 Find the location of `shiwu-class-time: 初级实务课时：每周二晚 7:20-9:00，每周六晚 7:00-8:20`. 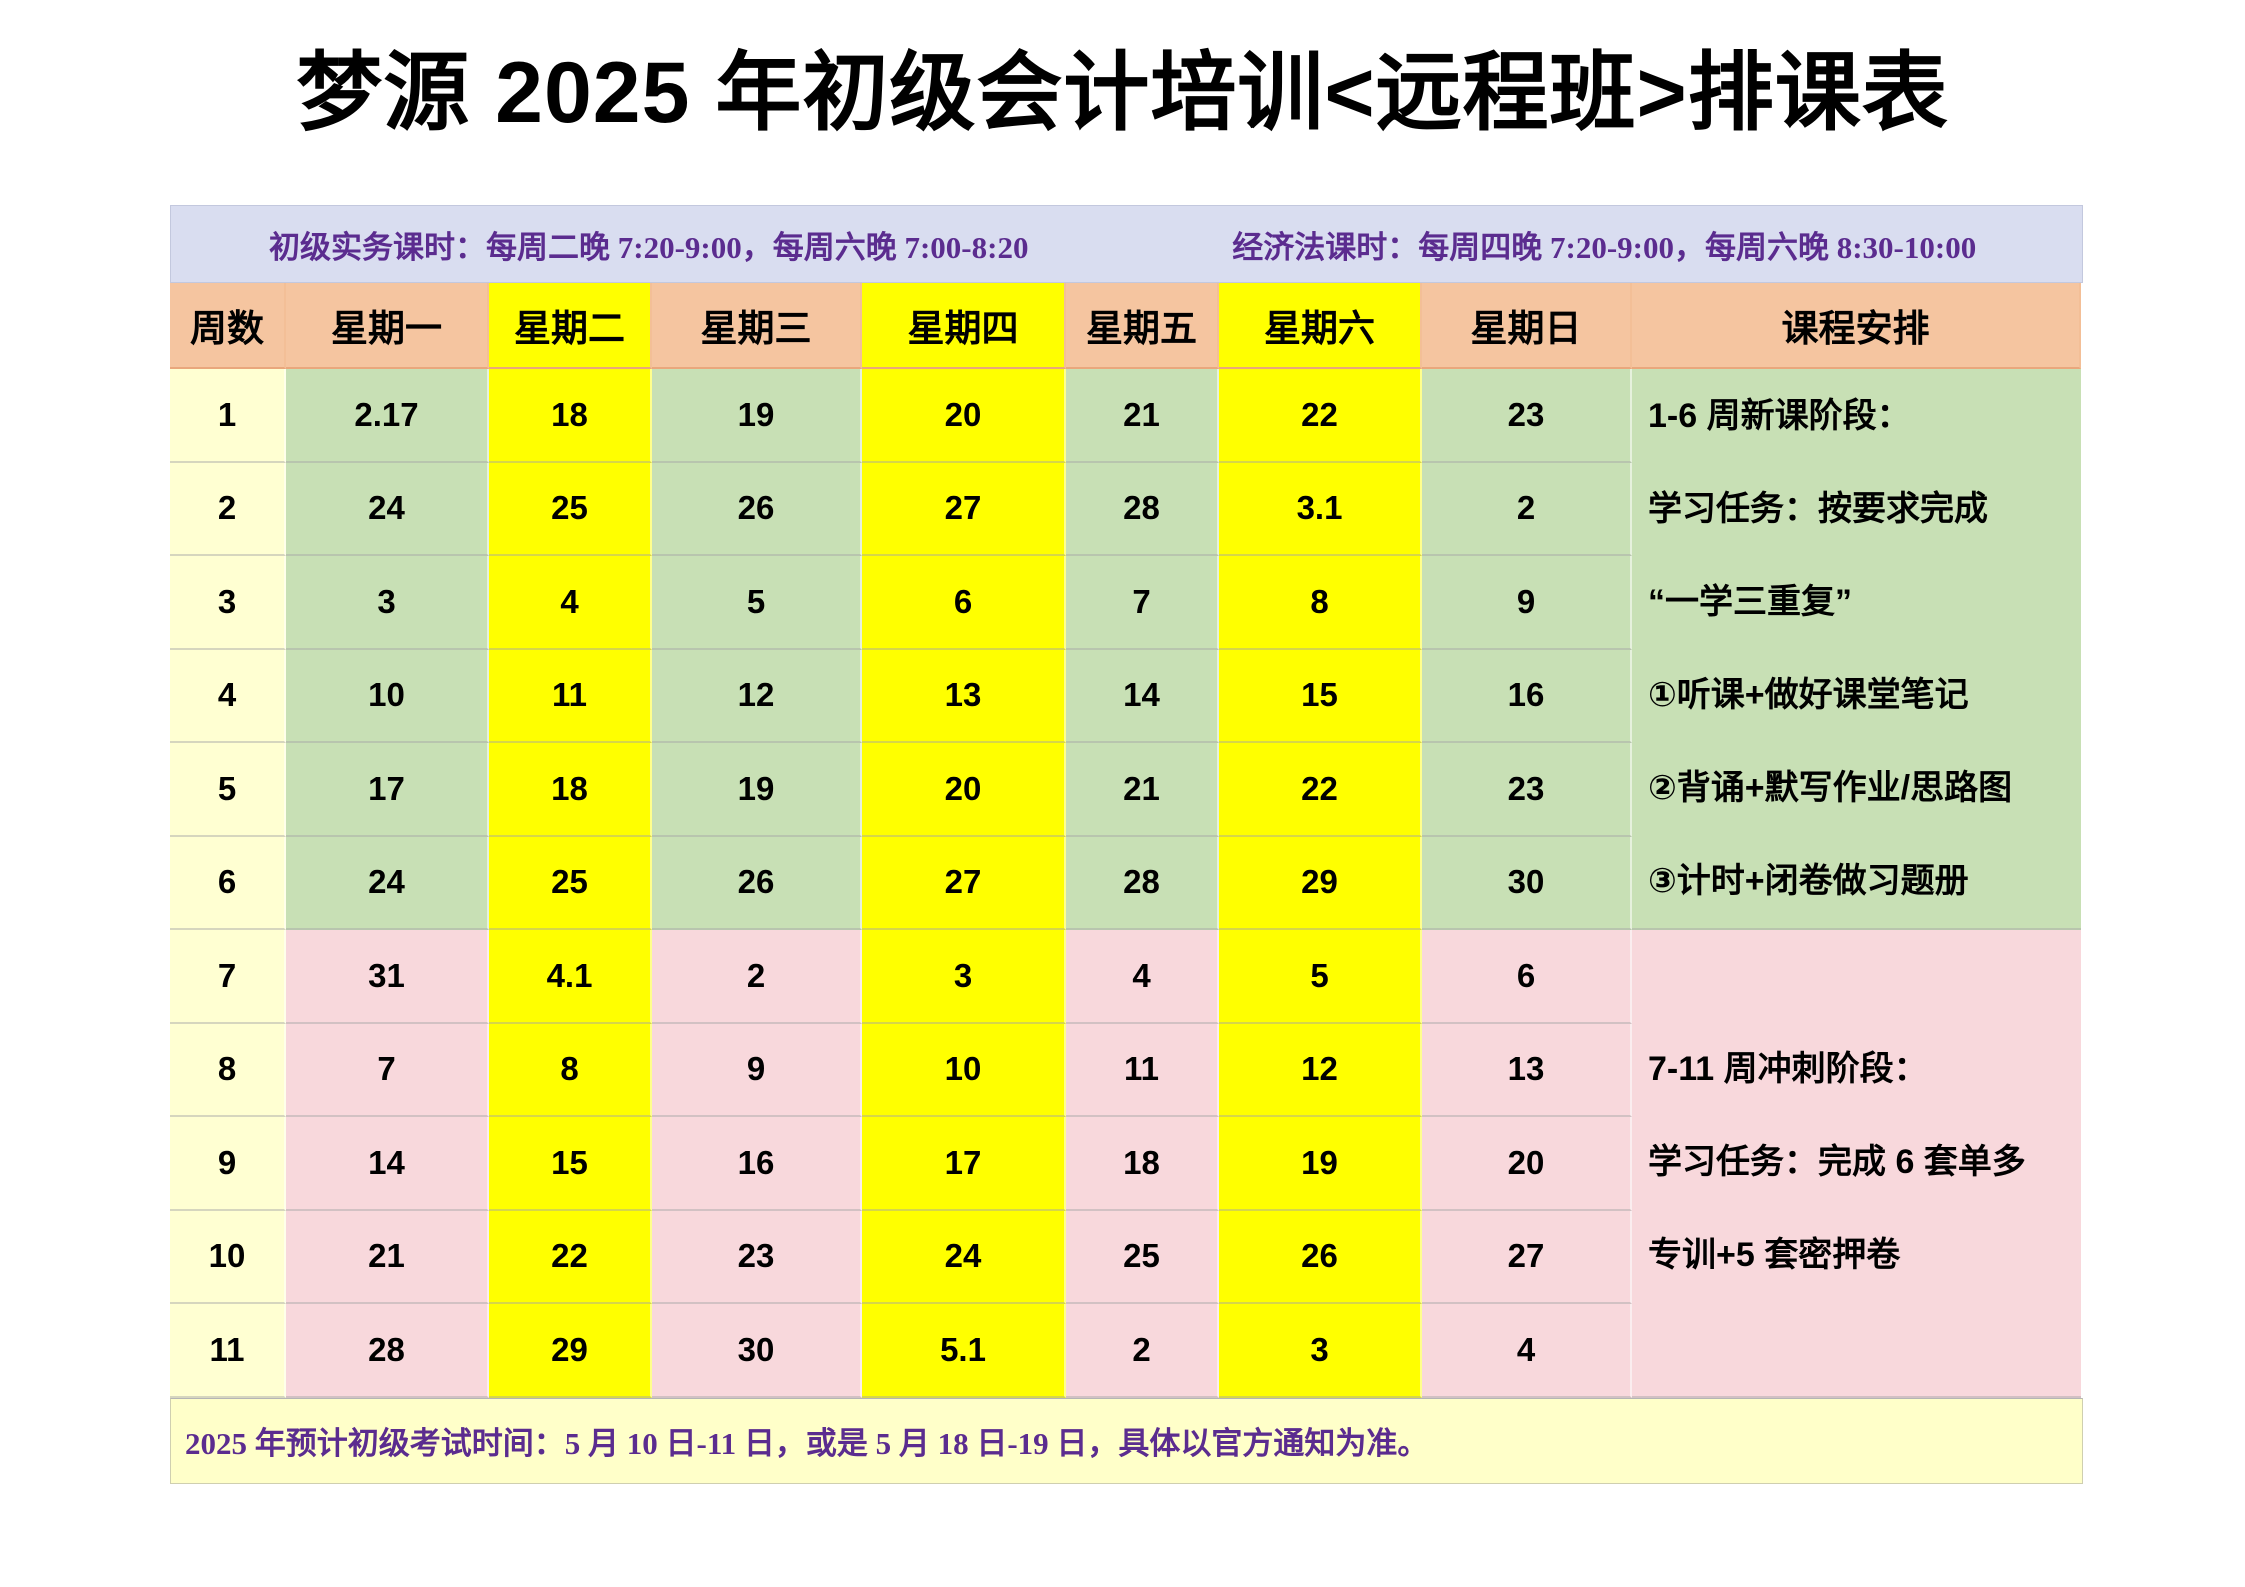

shiwu-class-time: 初级实务课时：每周二晚 7:20-9:00，每周六晚 7:00-8:20 is located at coordinates (649, 247).